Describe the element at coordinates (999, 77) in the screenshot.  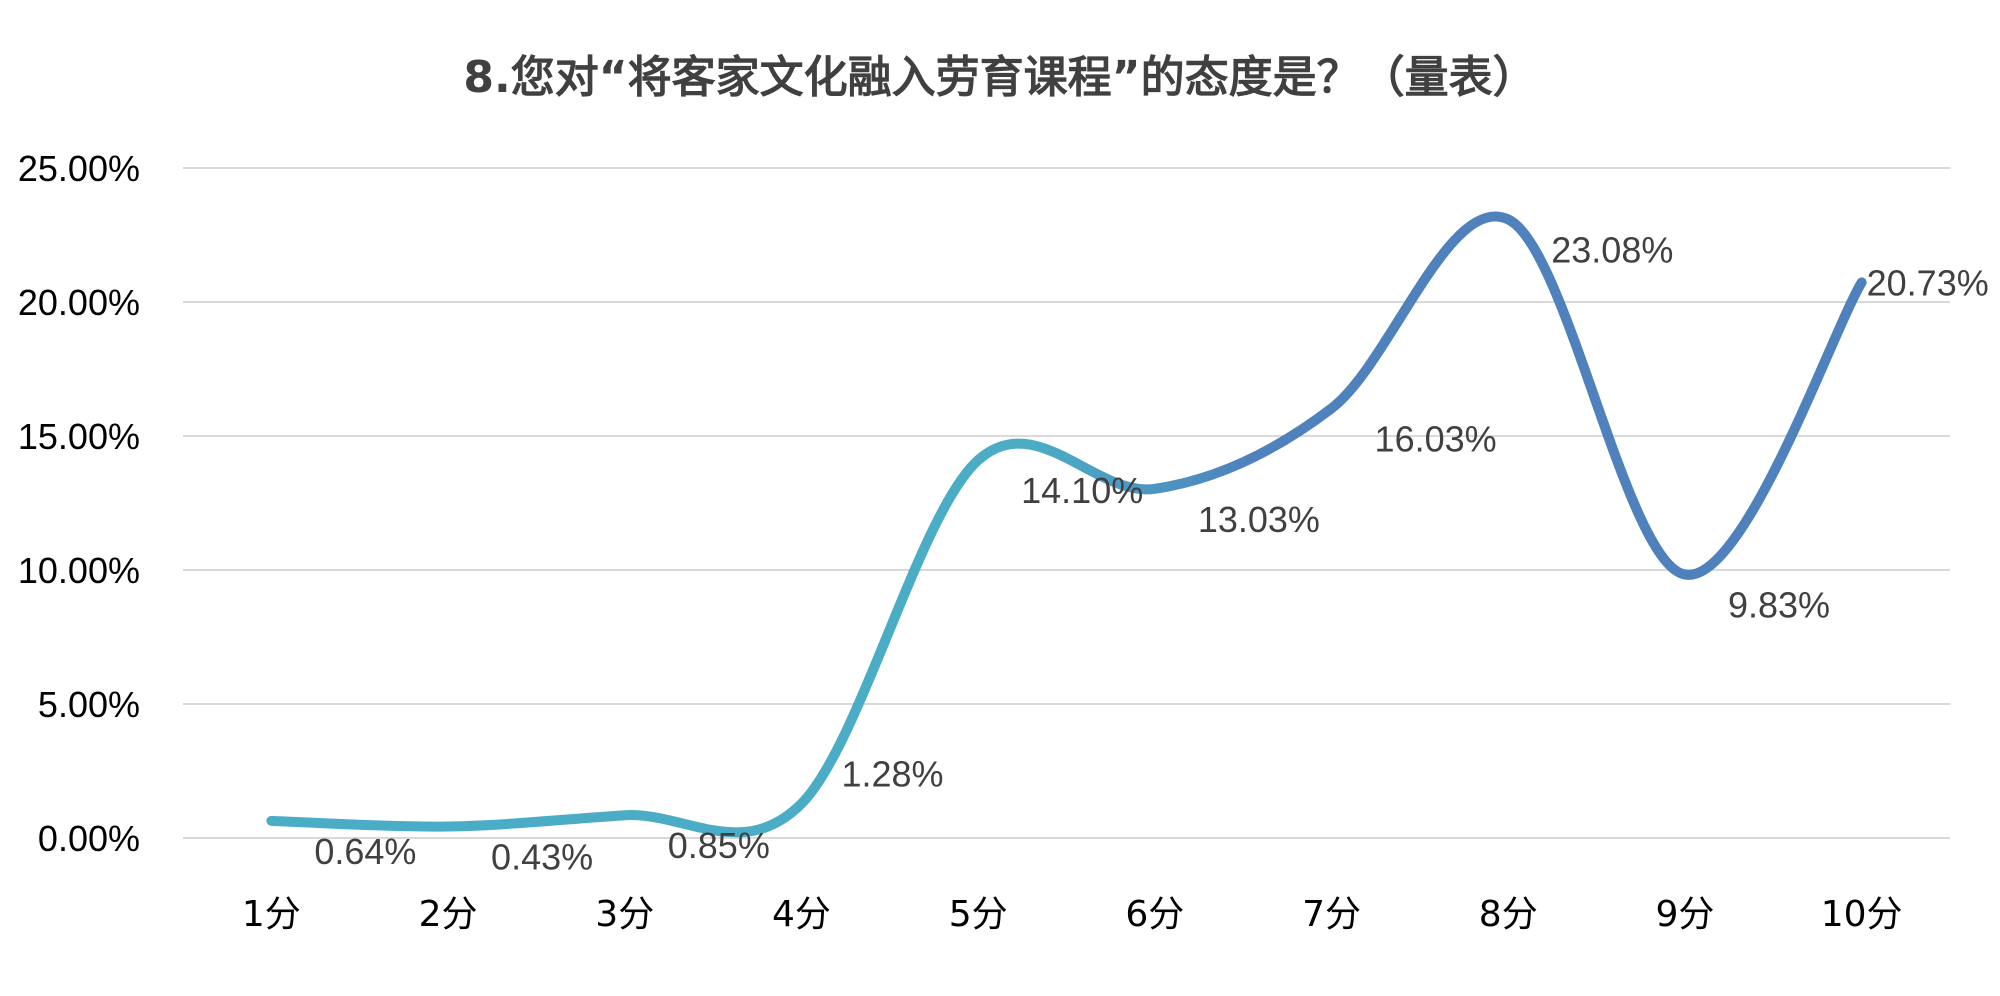
I see `chart-title: 8.您对“将客家文化融入劳育课程”的态度是？（量表）` at that location.